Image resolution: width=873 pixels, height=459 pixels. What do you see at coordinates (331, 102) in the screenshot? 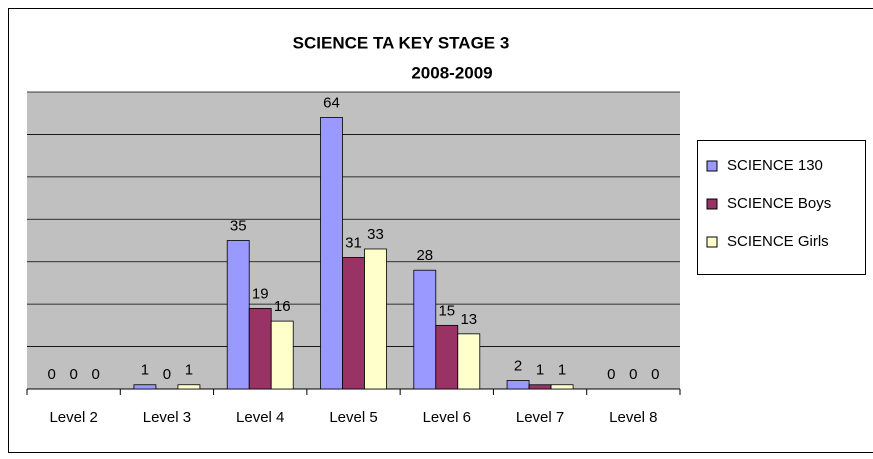
I see `data-label: 64` at bounding box center [331, 102].